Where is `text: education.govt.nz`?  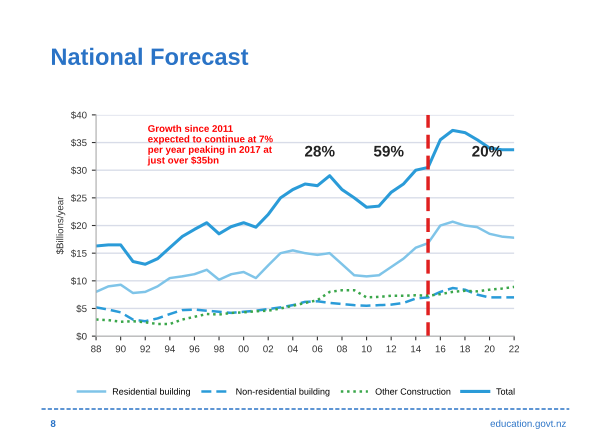 text: education.govt.nz is located at coordinates (528, 424).